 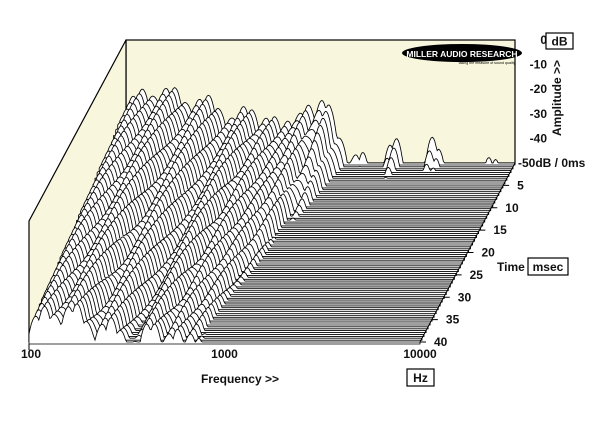 What do you see at coordinates (511, 267) in the screenshot?
I see `time-axis-title: Time` at bounding box center [511, 267].